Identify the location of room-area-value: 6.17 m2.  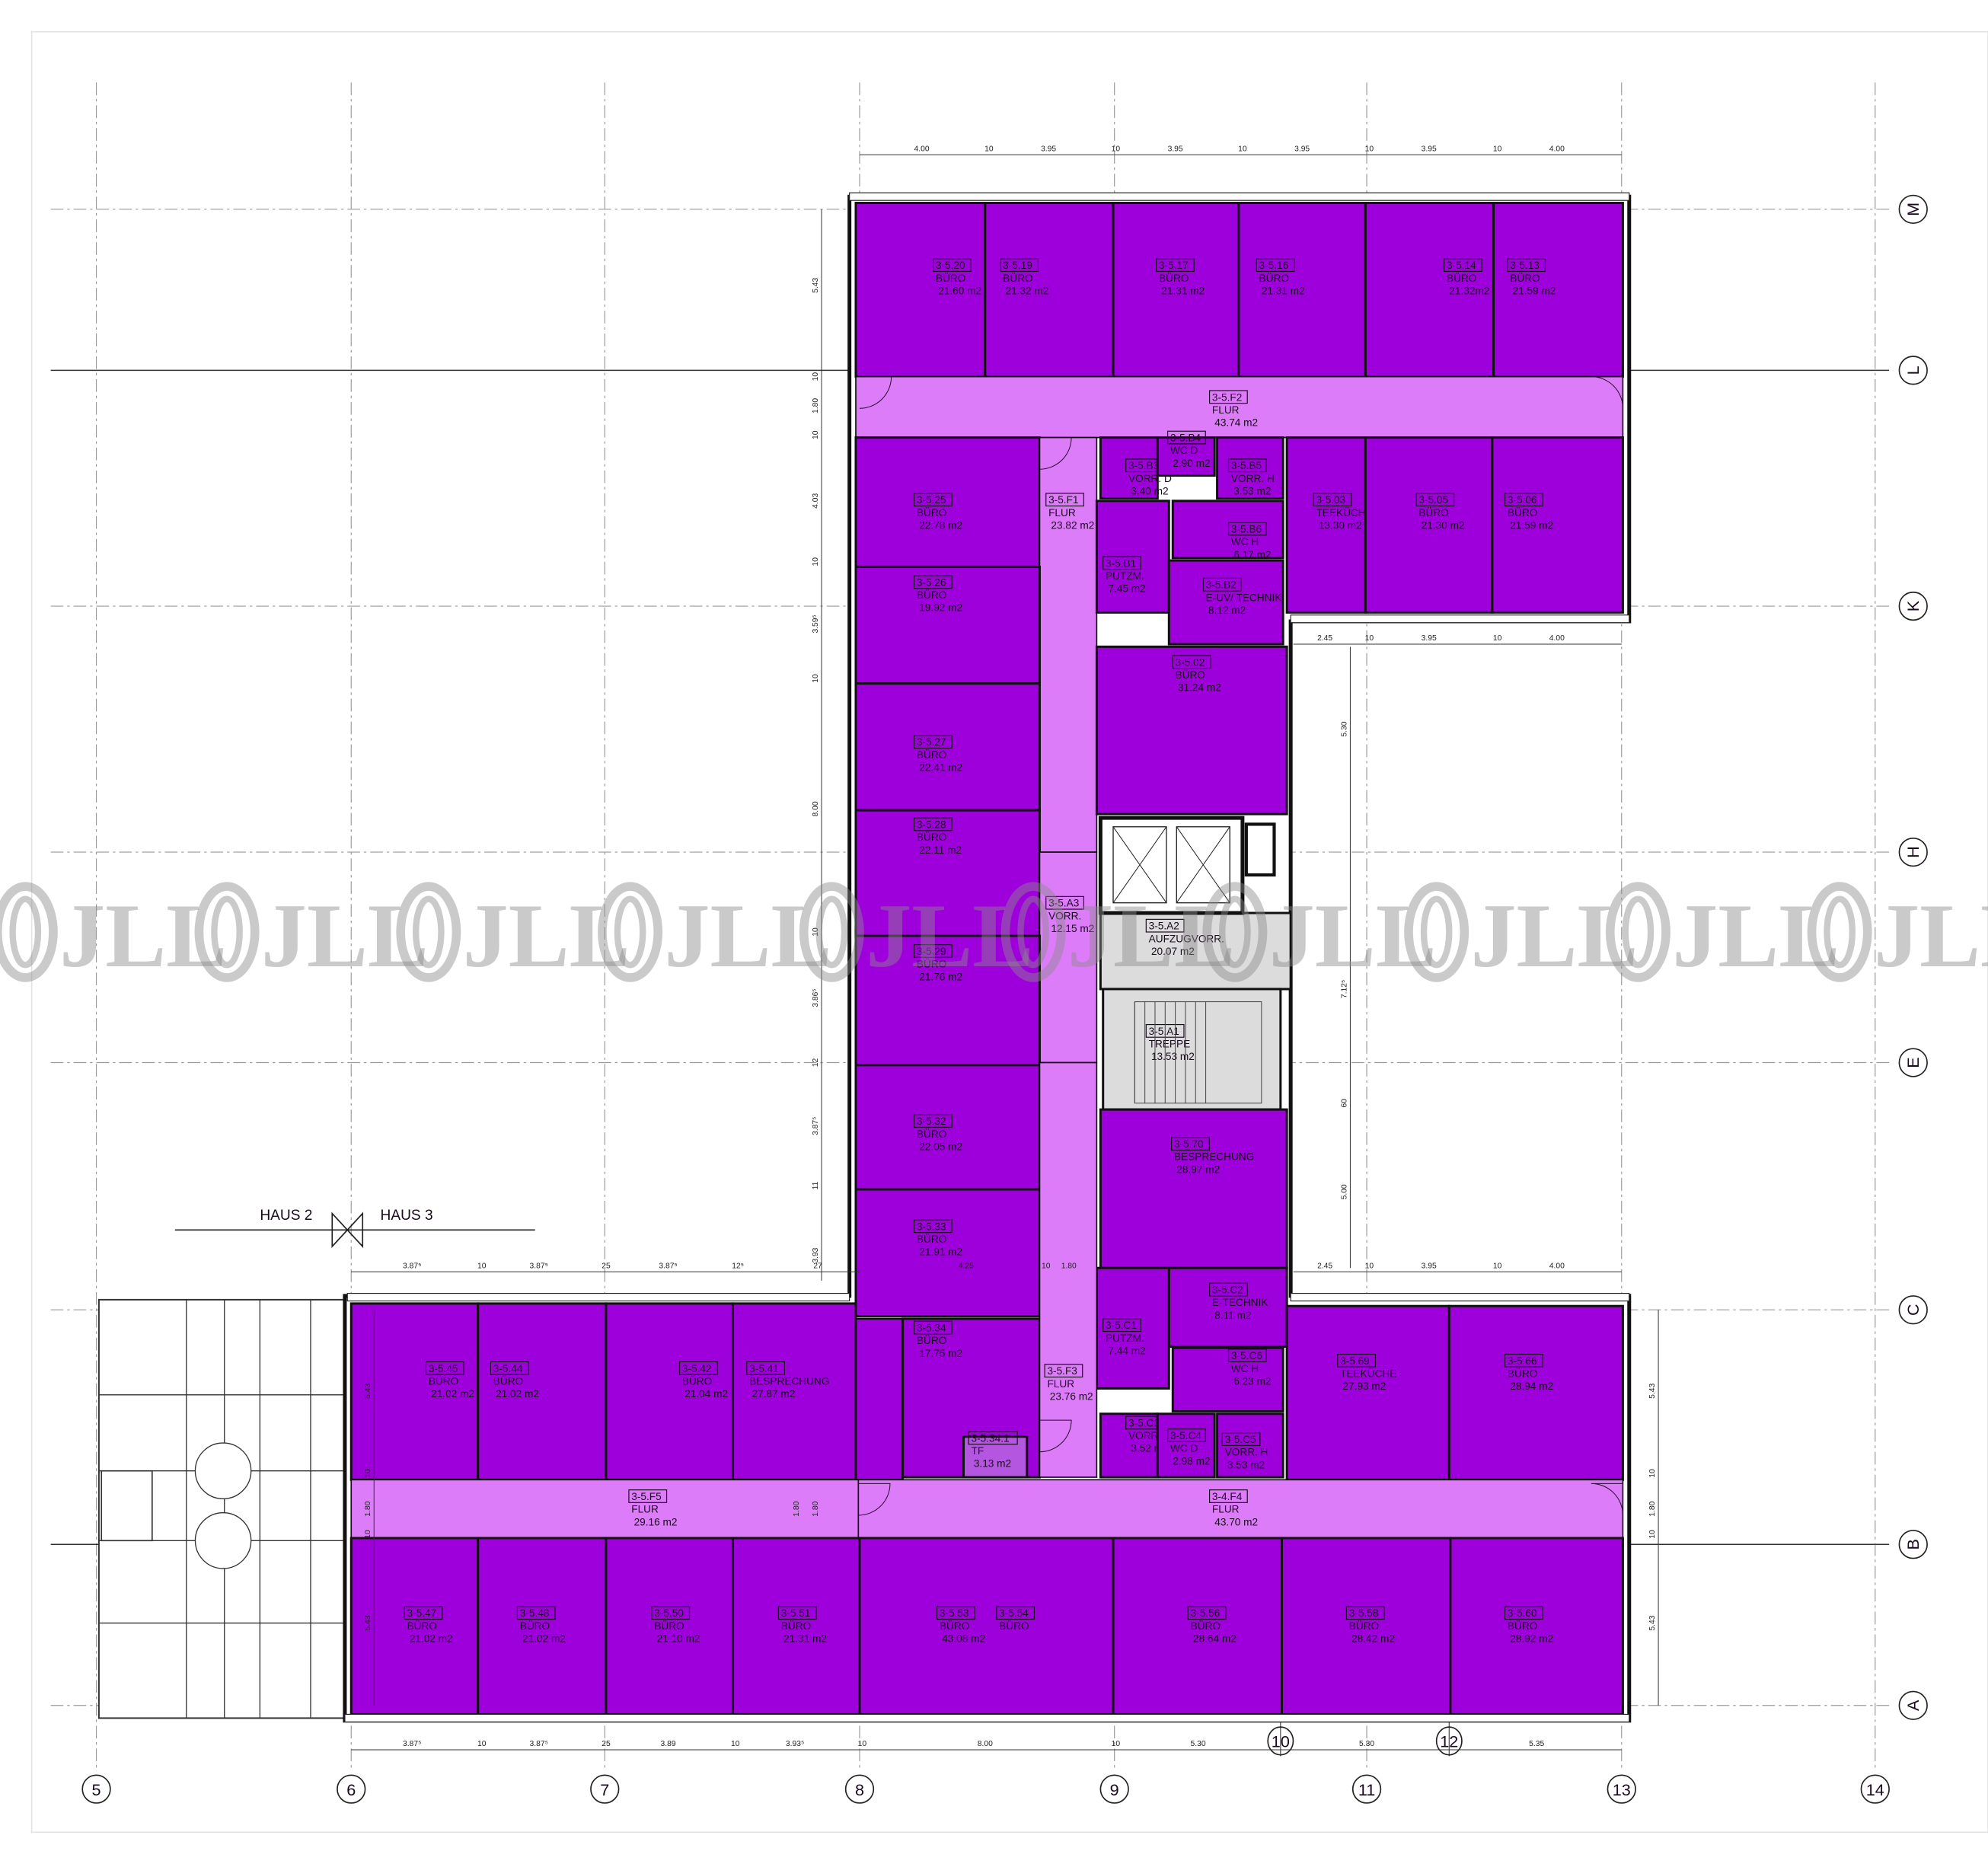
(1252, 554).